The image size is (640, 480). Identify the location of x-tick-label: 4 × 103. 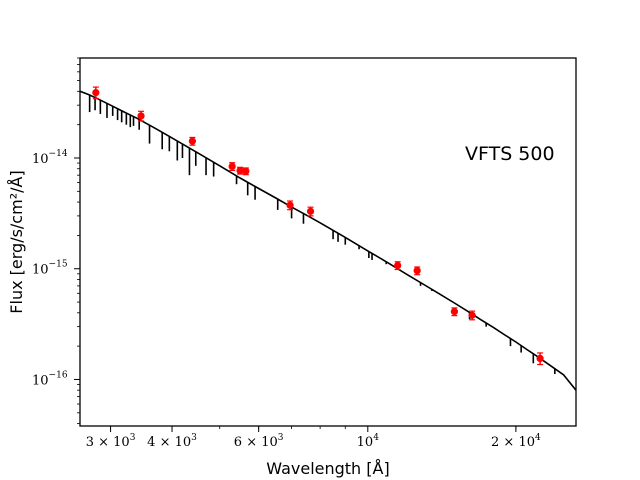
(172, 441).